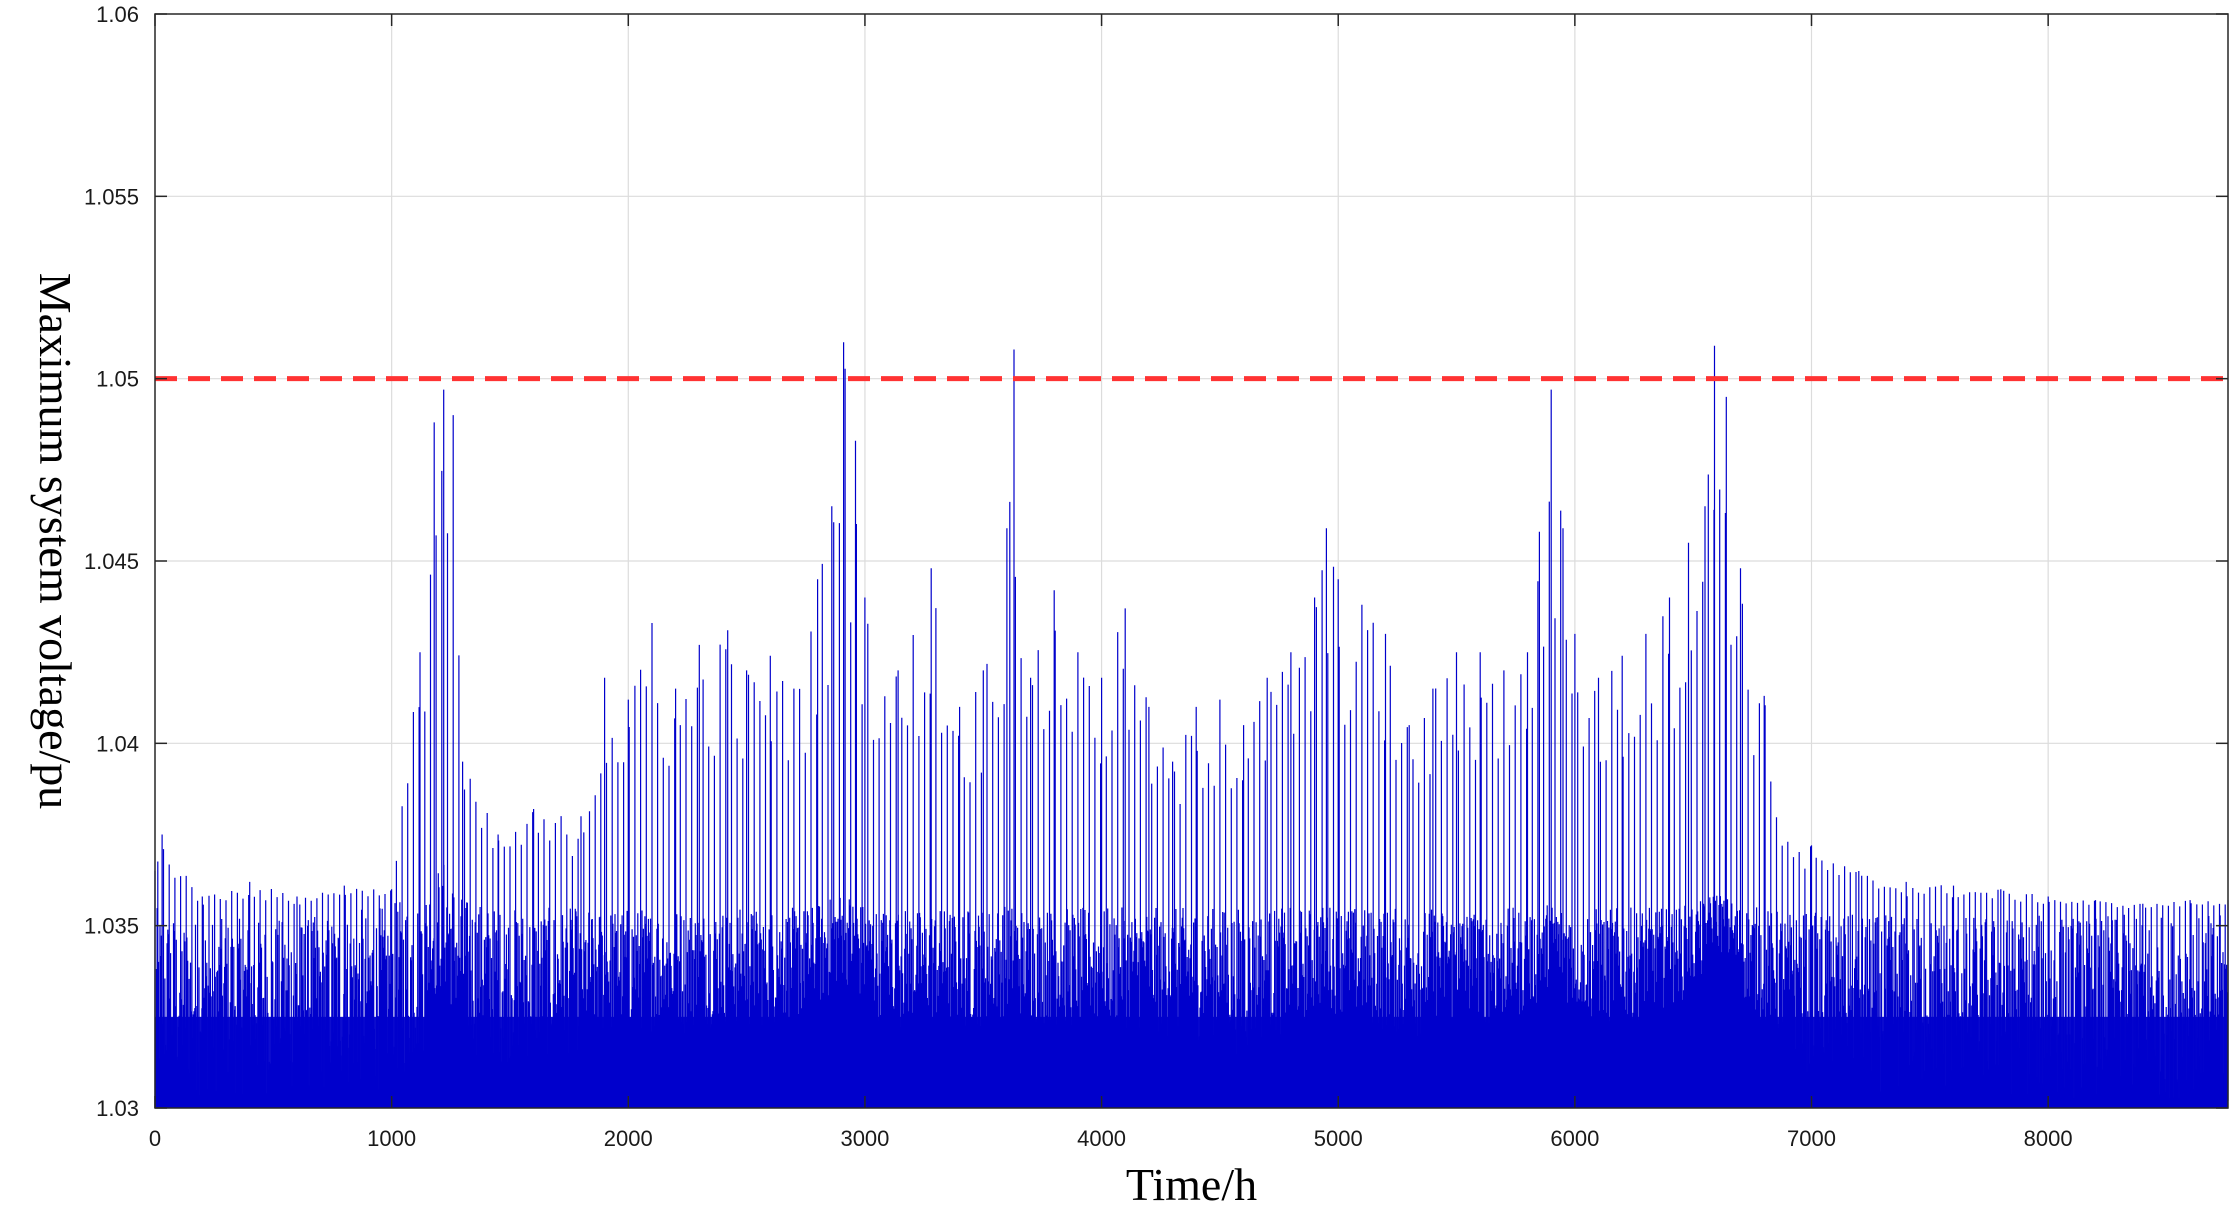 The width and height of the screenshot is (2233, 1211). Describe the element at coordinates (628, 1138) in the screenshot. I see `x-tick-label: 2000` at that location.